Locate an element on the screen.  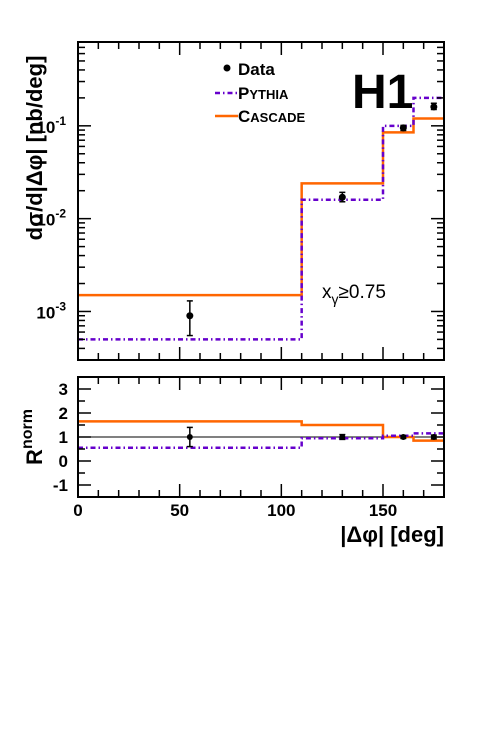
upper-y-tick-label: 10⁻² is located at coordinates (51, 218).